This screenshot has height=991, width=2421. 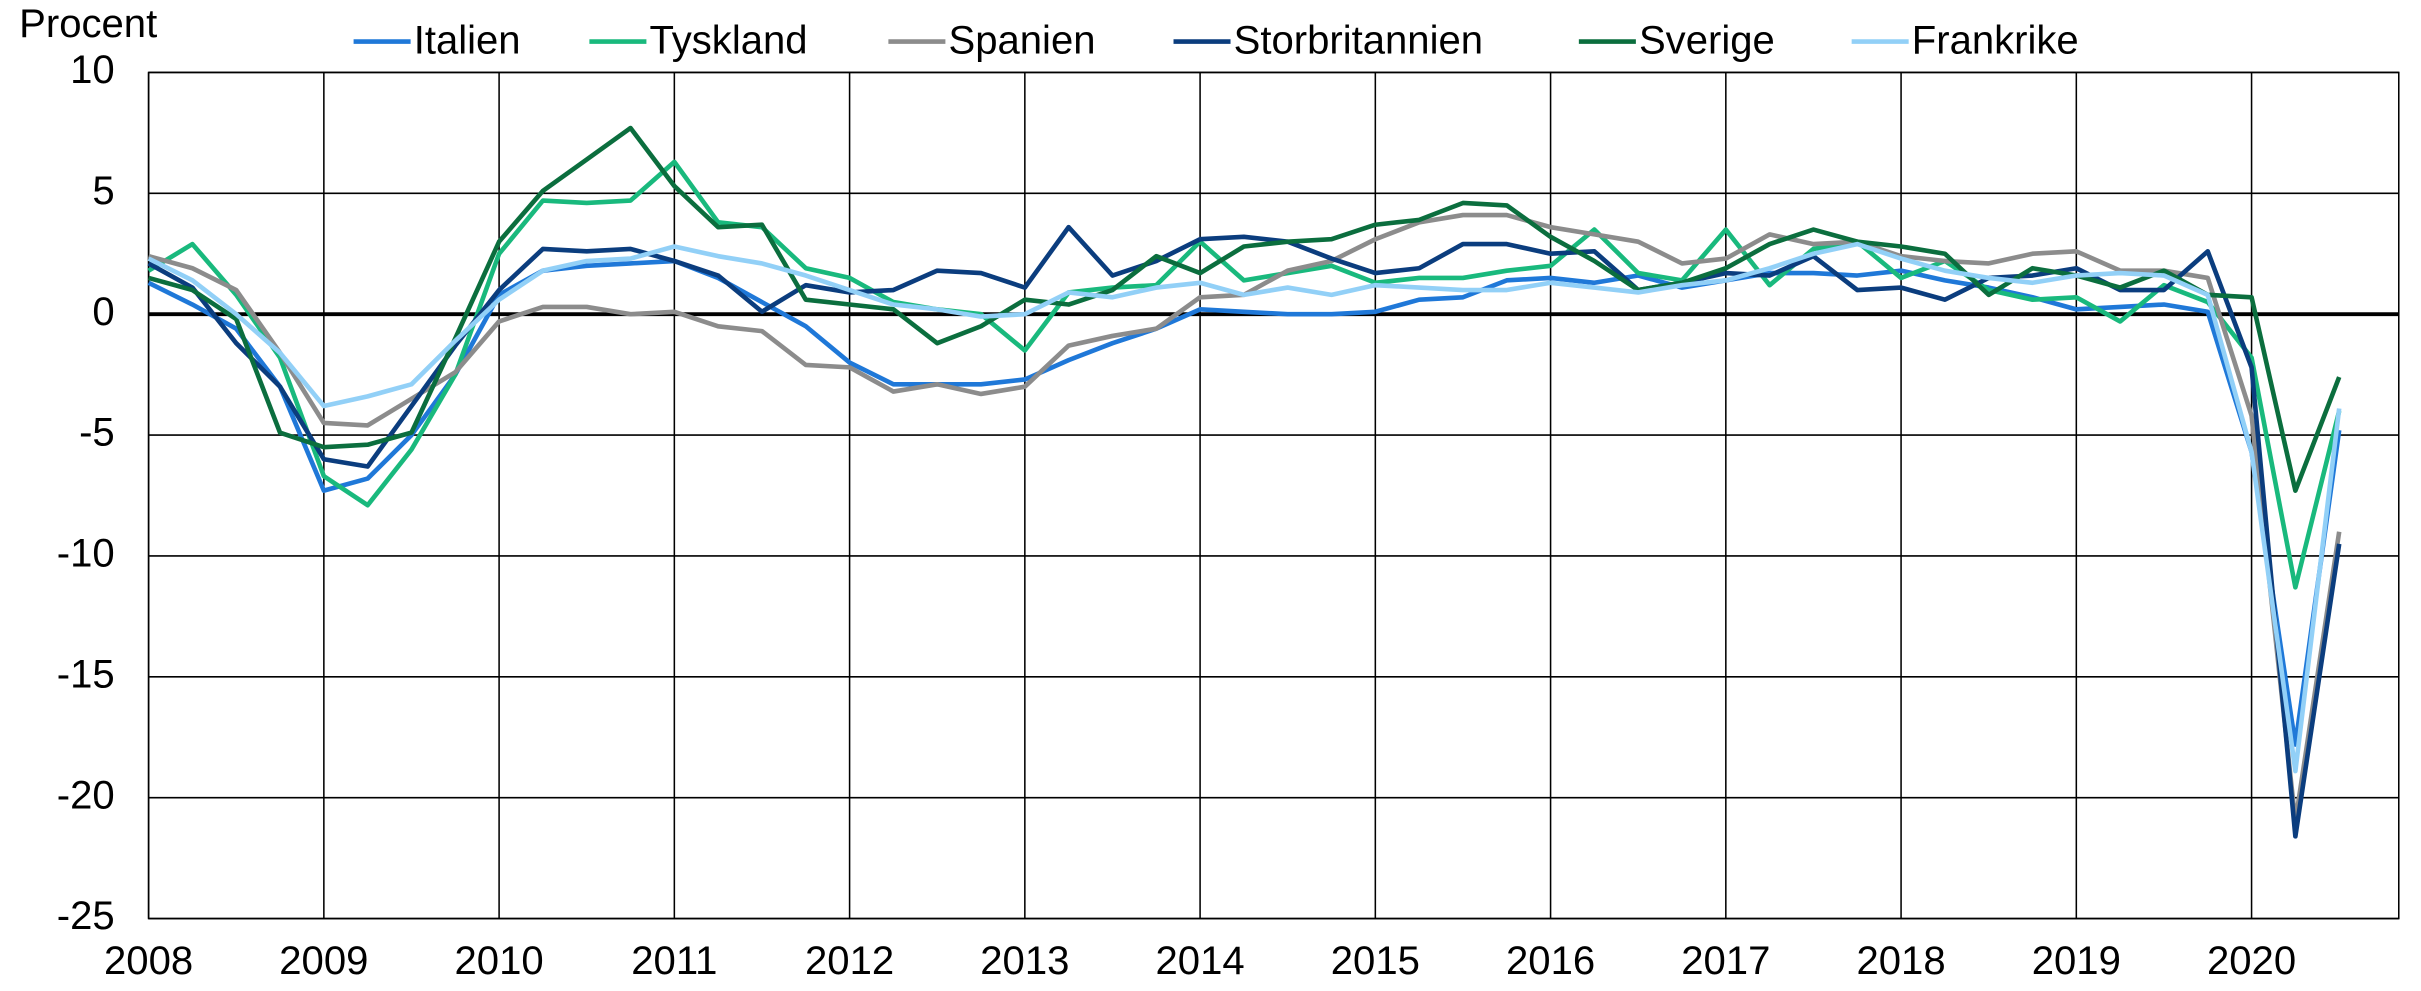 I want to click on y-tick-label: -5, so click(x=97, y=433).